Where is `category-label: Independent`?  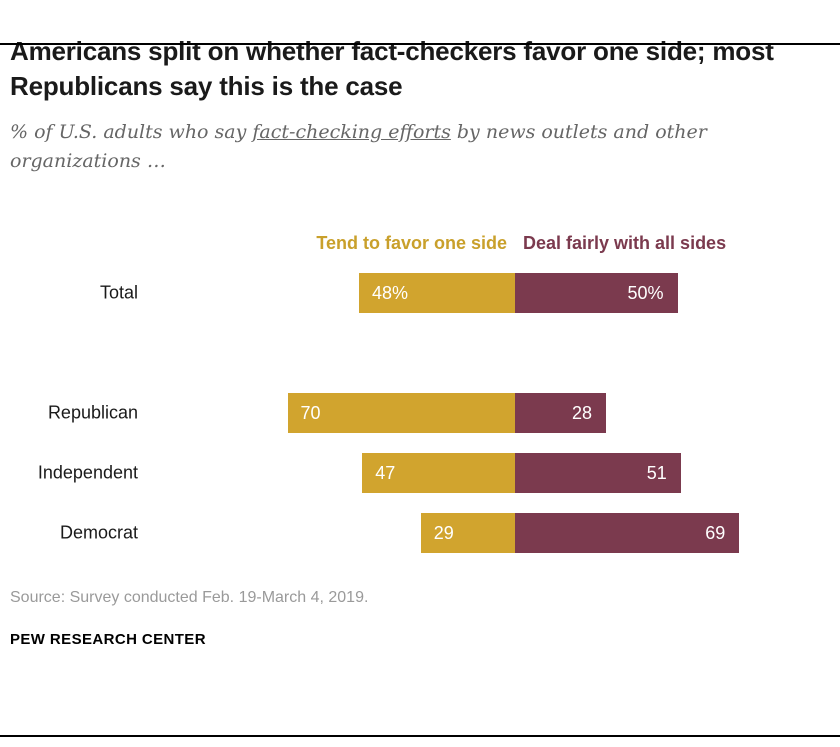
category-label: Independent is located at coordinates (87, 472).